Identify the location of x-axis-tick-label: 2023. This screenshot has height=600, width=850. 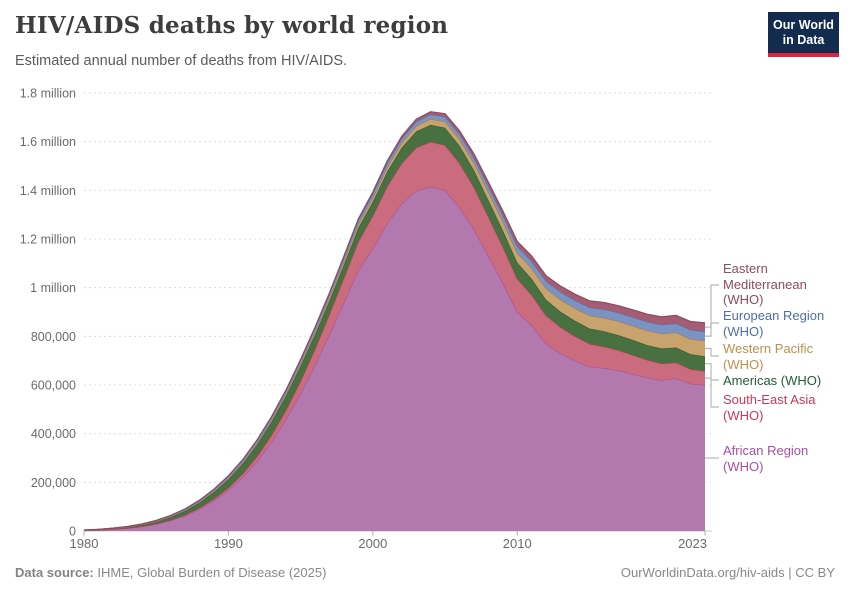
(692, 543).